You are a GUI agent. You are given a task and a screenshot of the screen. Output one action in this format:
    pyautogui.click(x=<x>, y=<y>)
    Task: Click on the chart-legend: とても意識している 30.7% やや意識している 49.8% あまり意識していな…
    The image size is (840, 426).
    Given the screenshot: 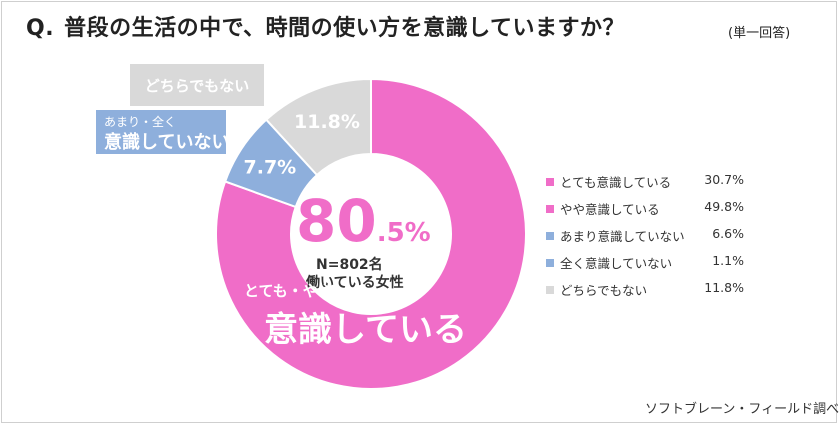 What is the action you would take?
    pyautogui.click(x=651, y=239)
    